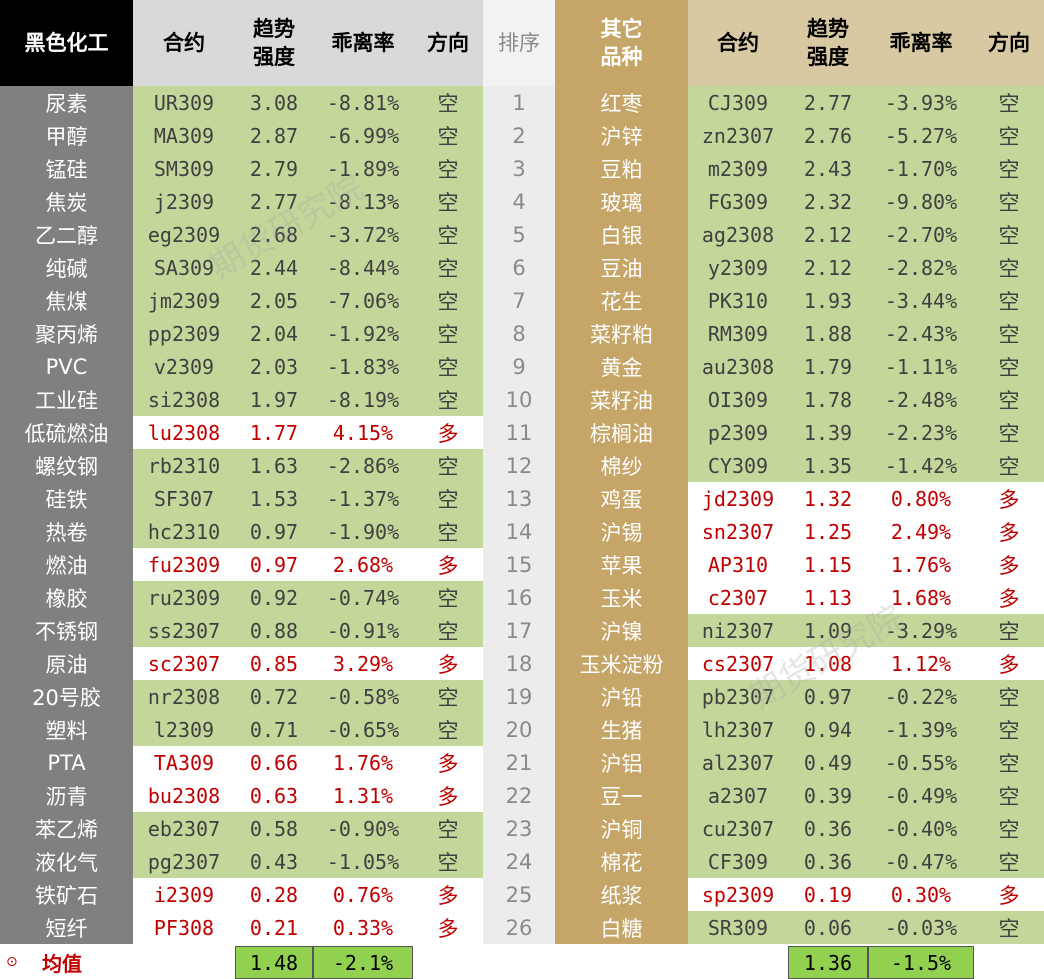  What do you see at coordinates (738, 43) in the screenshot?
I see `header-right-contract: 合约` at bounding box center [738, 43].